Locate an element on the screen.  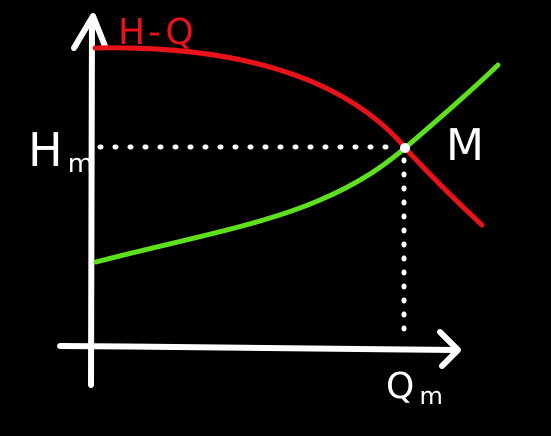
x-axis-line is located at coordinates (258, 348).